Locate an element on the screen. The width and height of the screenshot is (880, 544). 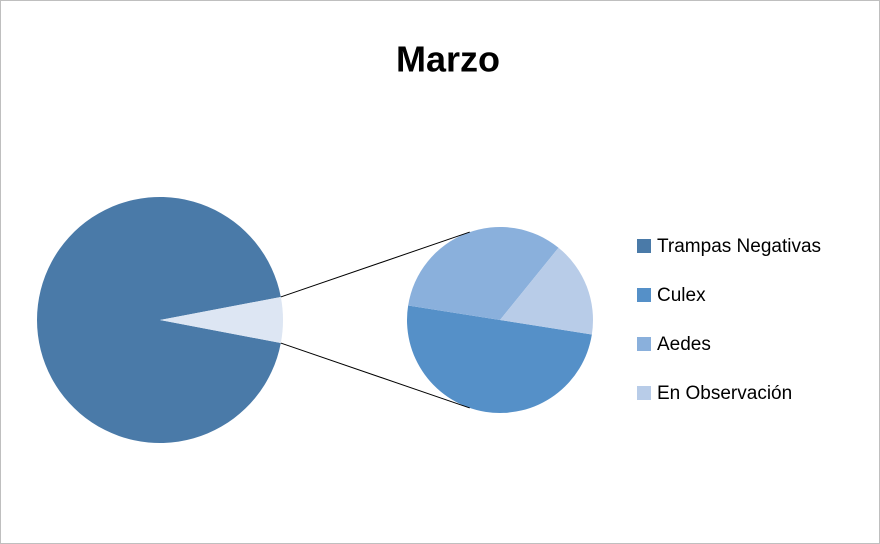
legend-label: Culex is located at coordinates (681, 295).